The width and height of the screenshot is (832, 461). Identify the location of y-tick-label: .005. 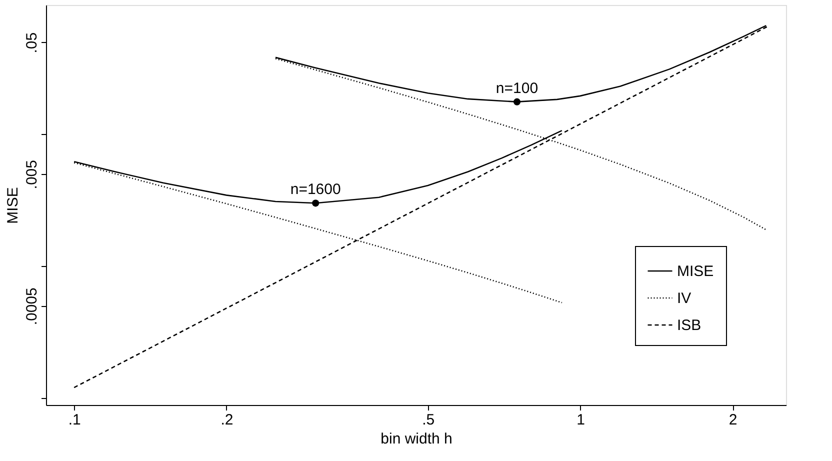
(32, 175).